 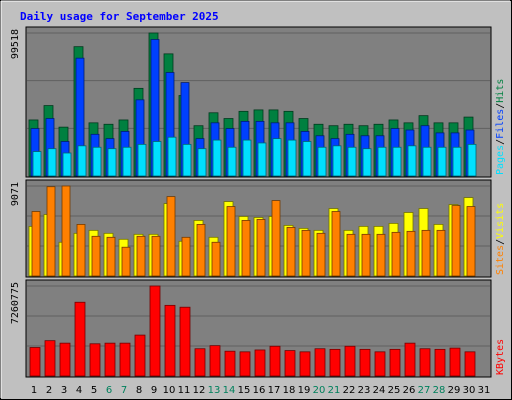 I want to click on x-tick-label: 23, so click(x=364, y=390).